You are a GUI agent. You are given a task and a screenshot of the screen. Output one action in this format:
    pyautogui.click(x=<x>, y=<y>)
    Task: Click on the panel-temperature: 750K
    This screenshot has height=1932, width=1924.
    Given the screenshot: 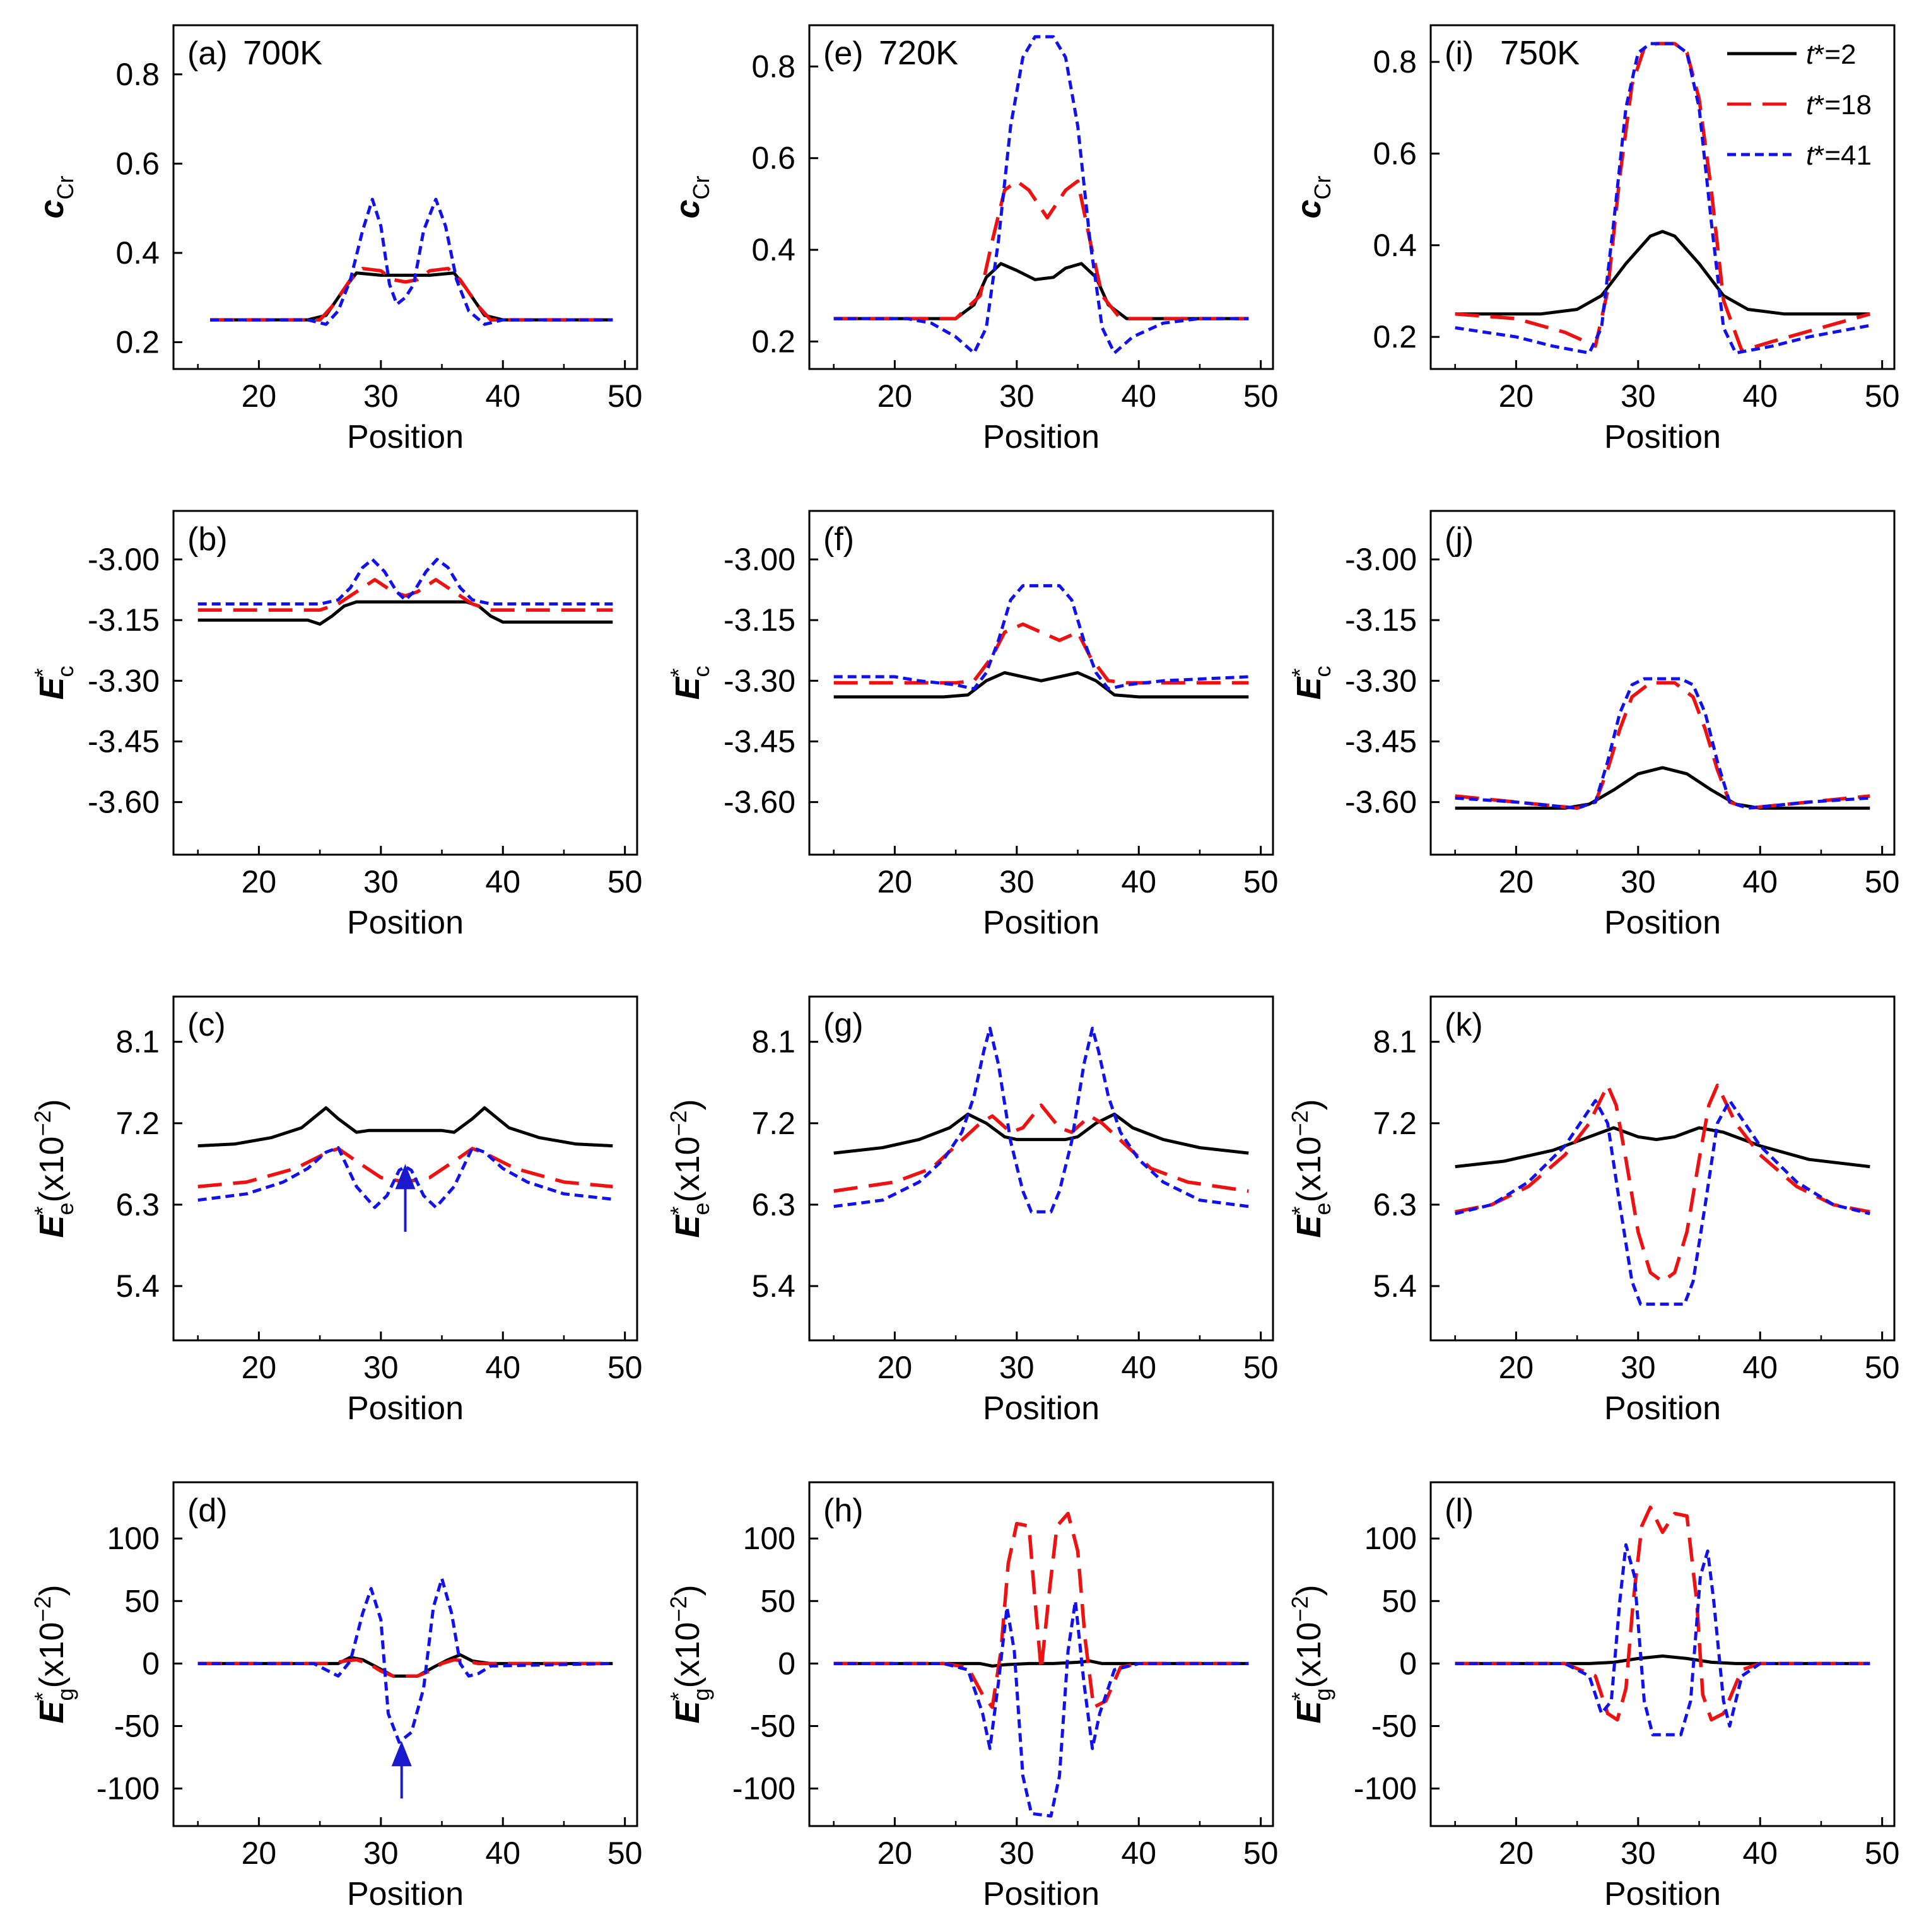 What is the action you would take?
    pyautogui.click(x=1540, y=53)
    